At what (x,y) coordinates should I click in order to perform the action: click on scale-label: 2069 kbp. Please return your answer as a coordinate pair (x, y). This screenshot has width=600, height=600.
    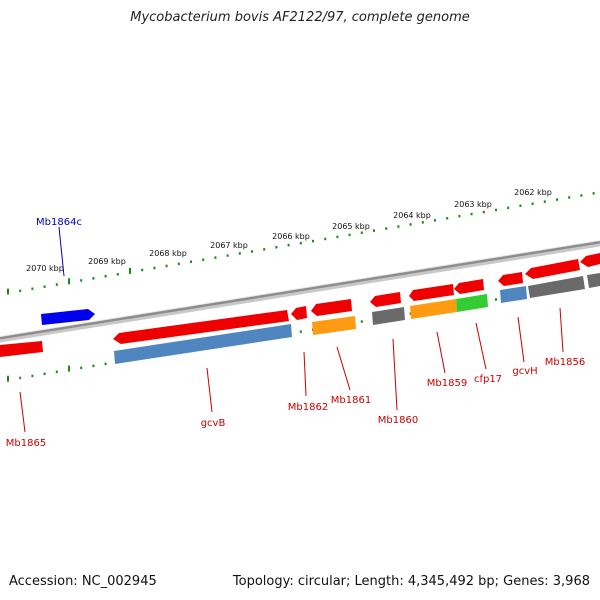
    Looking at the image, I should click on (107, 261).